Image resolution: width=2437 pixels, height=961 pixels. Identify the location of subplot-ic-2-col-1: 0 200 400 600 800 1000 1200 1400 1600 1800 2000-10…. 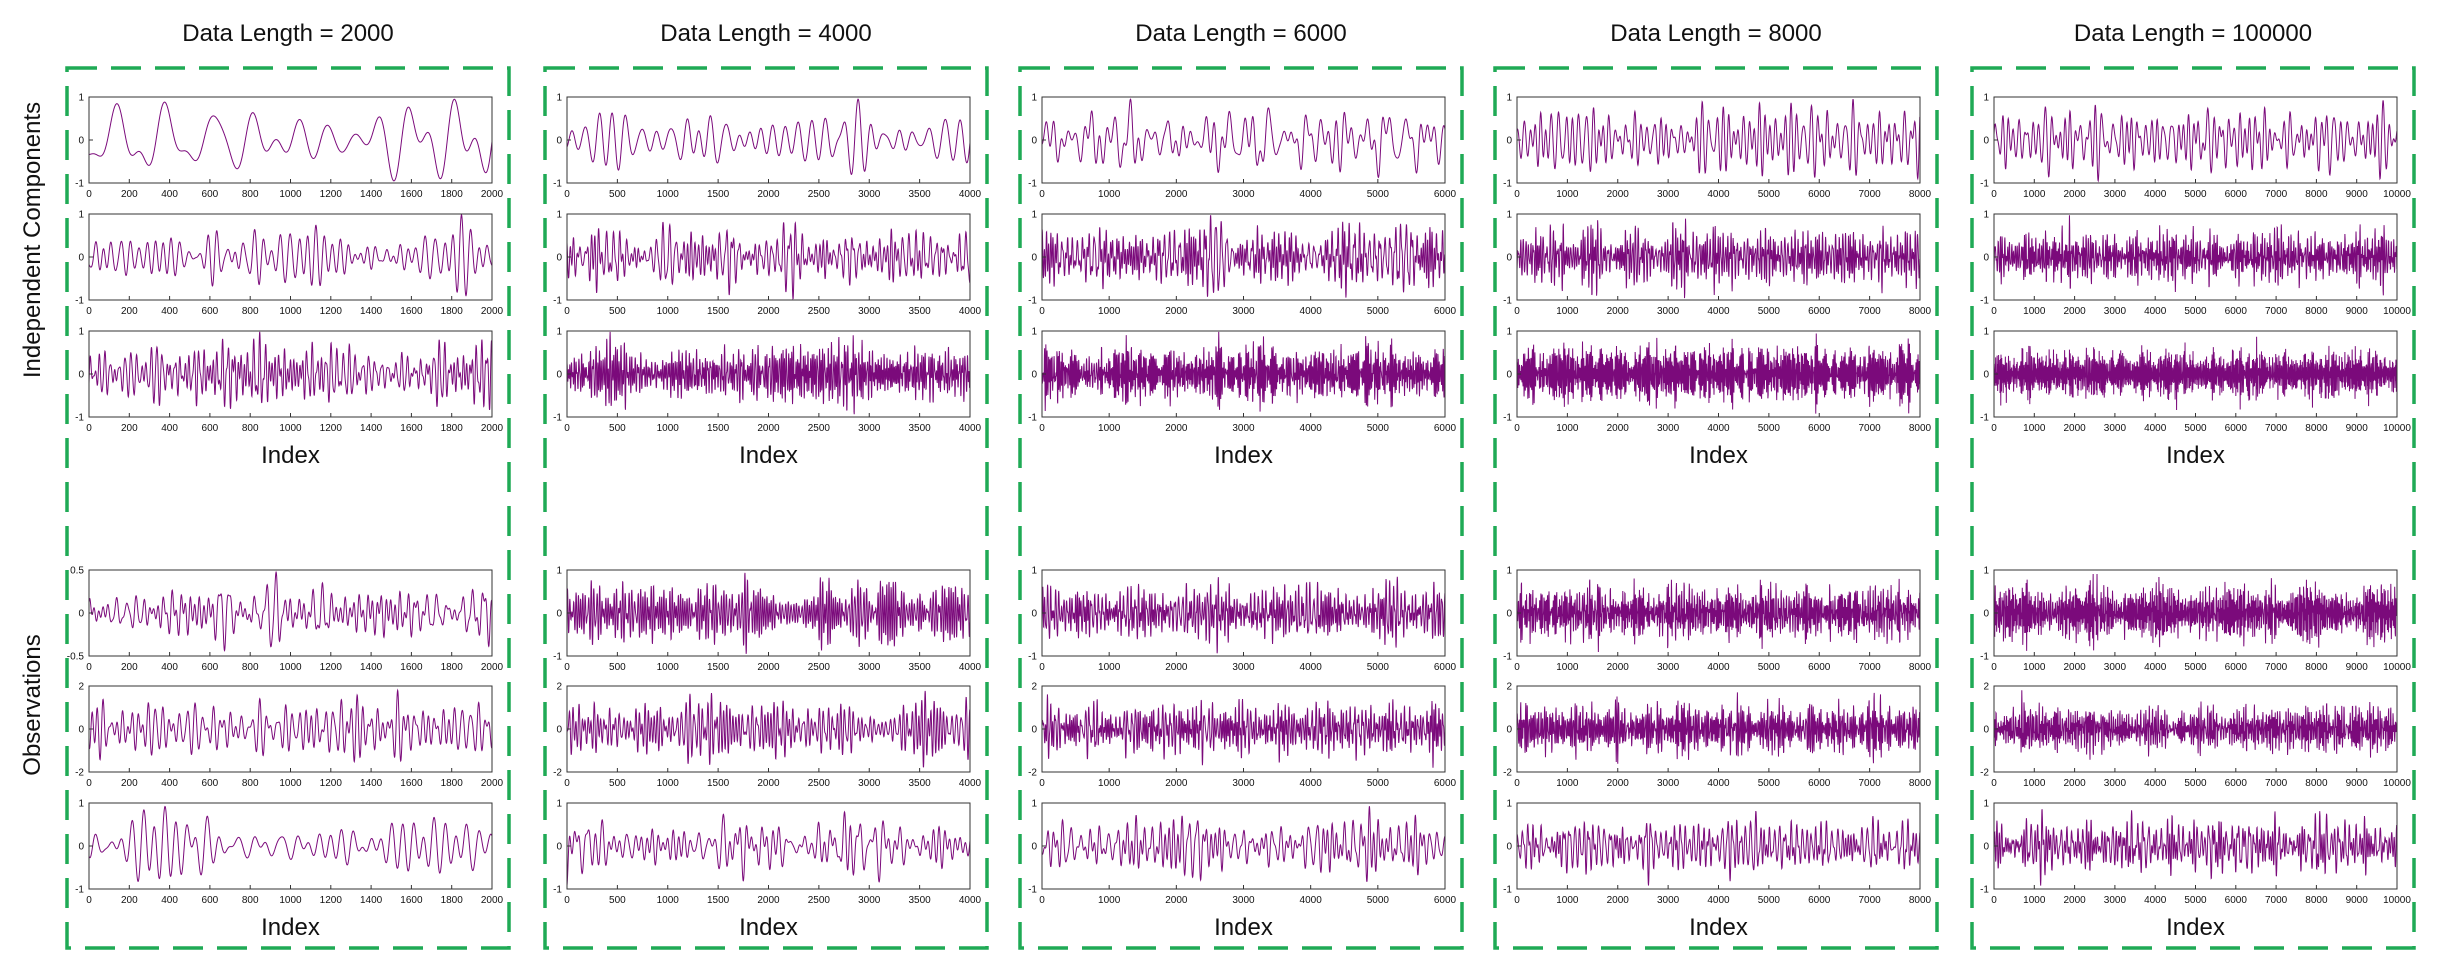
(289, 264).